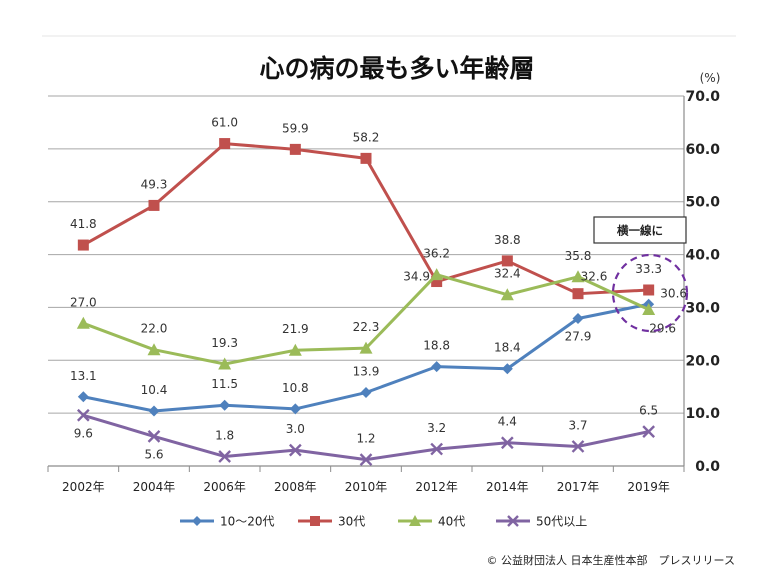  What do you see at coordinates (662, 329) in the screenshot?
I see `data-label: 29.6` at bounding box center [662, 329].